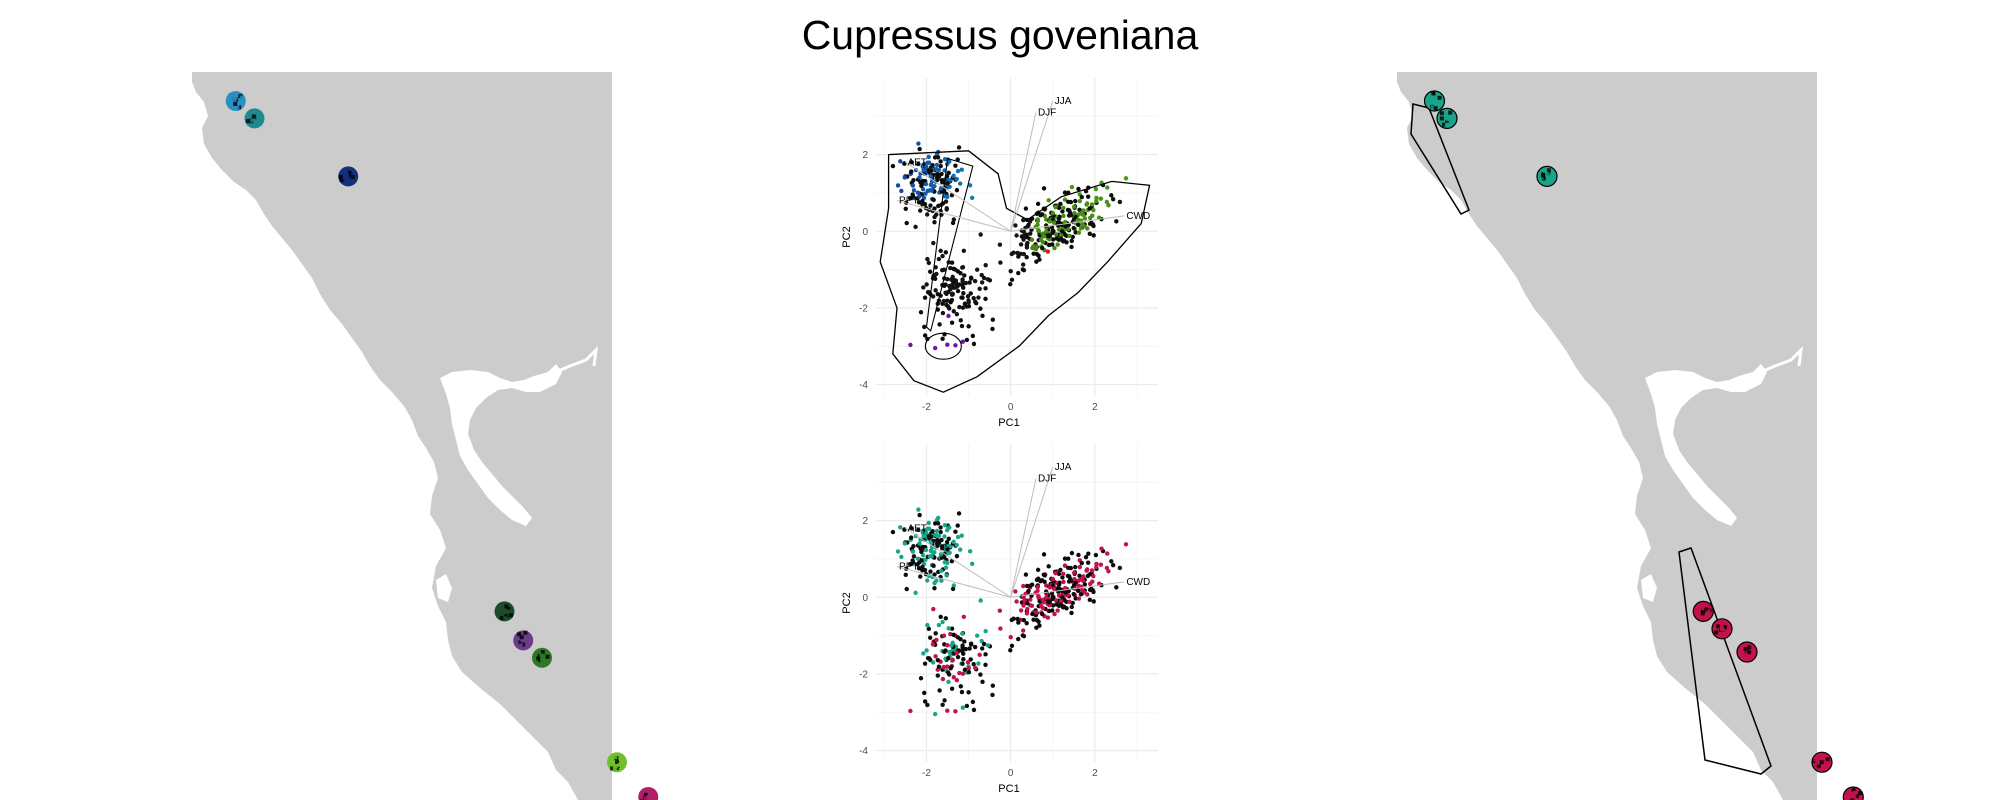 The width and height of the screenshot is (2000, 800). I want to click on x-tick-label: 2, so click(1095, 407).